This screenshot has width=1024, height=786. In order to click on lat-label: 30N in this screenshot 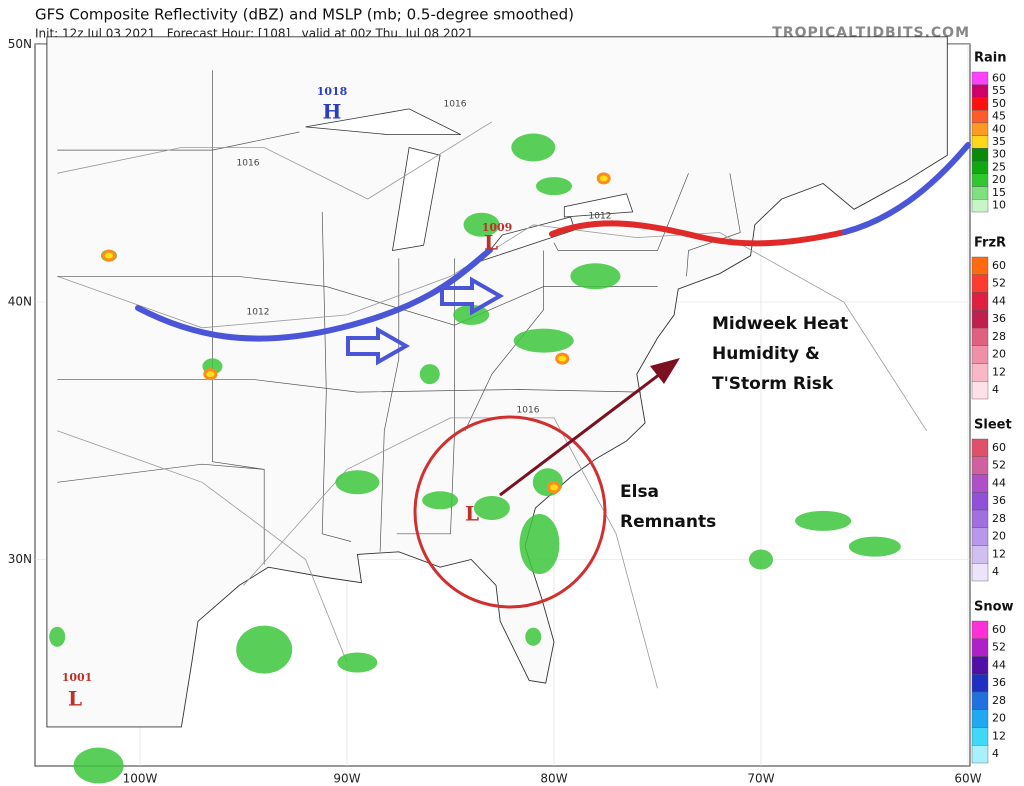, I will do `click(20, 559)`.